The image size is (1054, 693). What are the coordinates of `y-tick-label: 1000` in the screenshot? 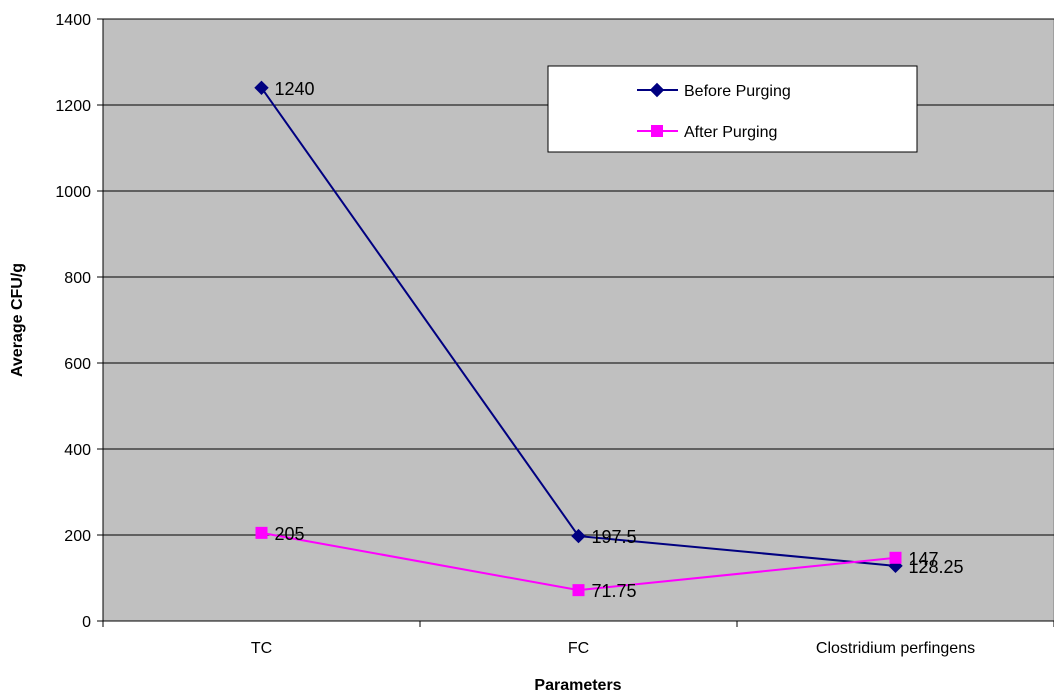 It's located at (73, 192).